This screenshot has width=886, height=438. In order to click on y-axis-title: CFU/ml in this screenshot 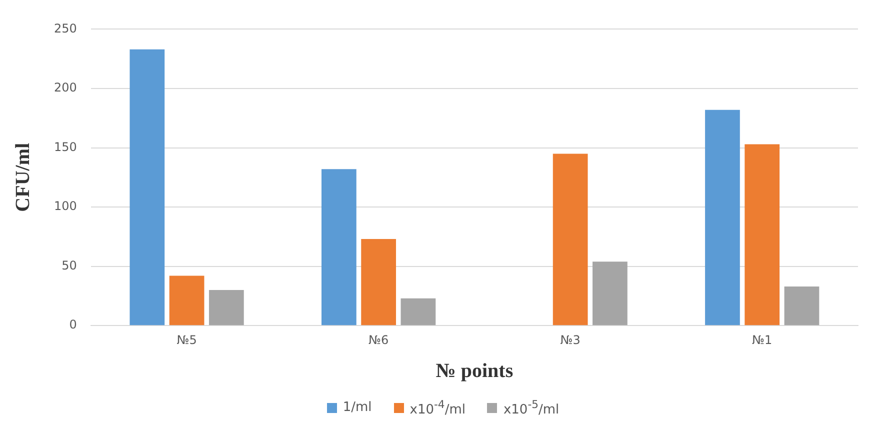, I will do `click(23, 177)`.